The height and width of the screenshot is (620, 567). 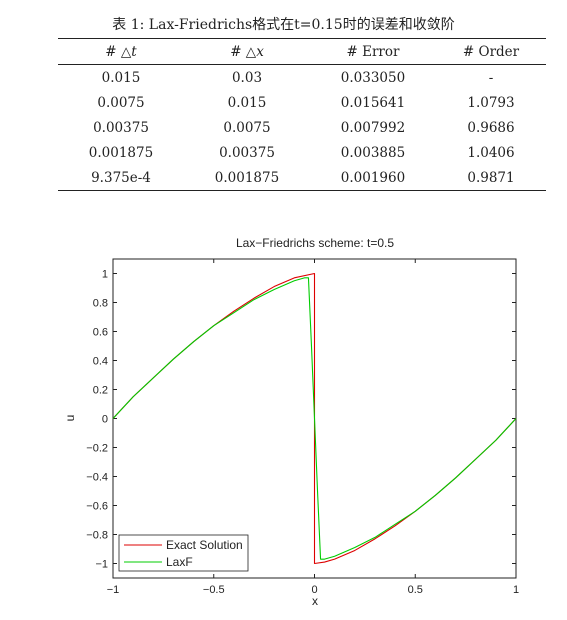 I want to click on legend: Exact Solution LaxF, so click(x=183, y=553).